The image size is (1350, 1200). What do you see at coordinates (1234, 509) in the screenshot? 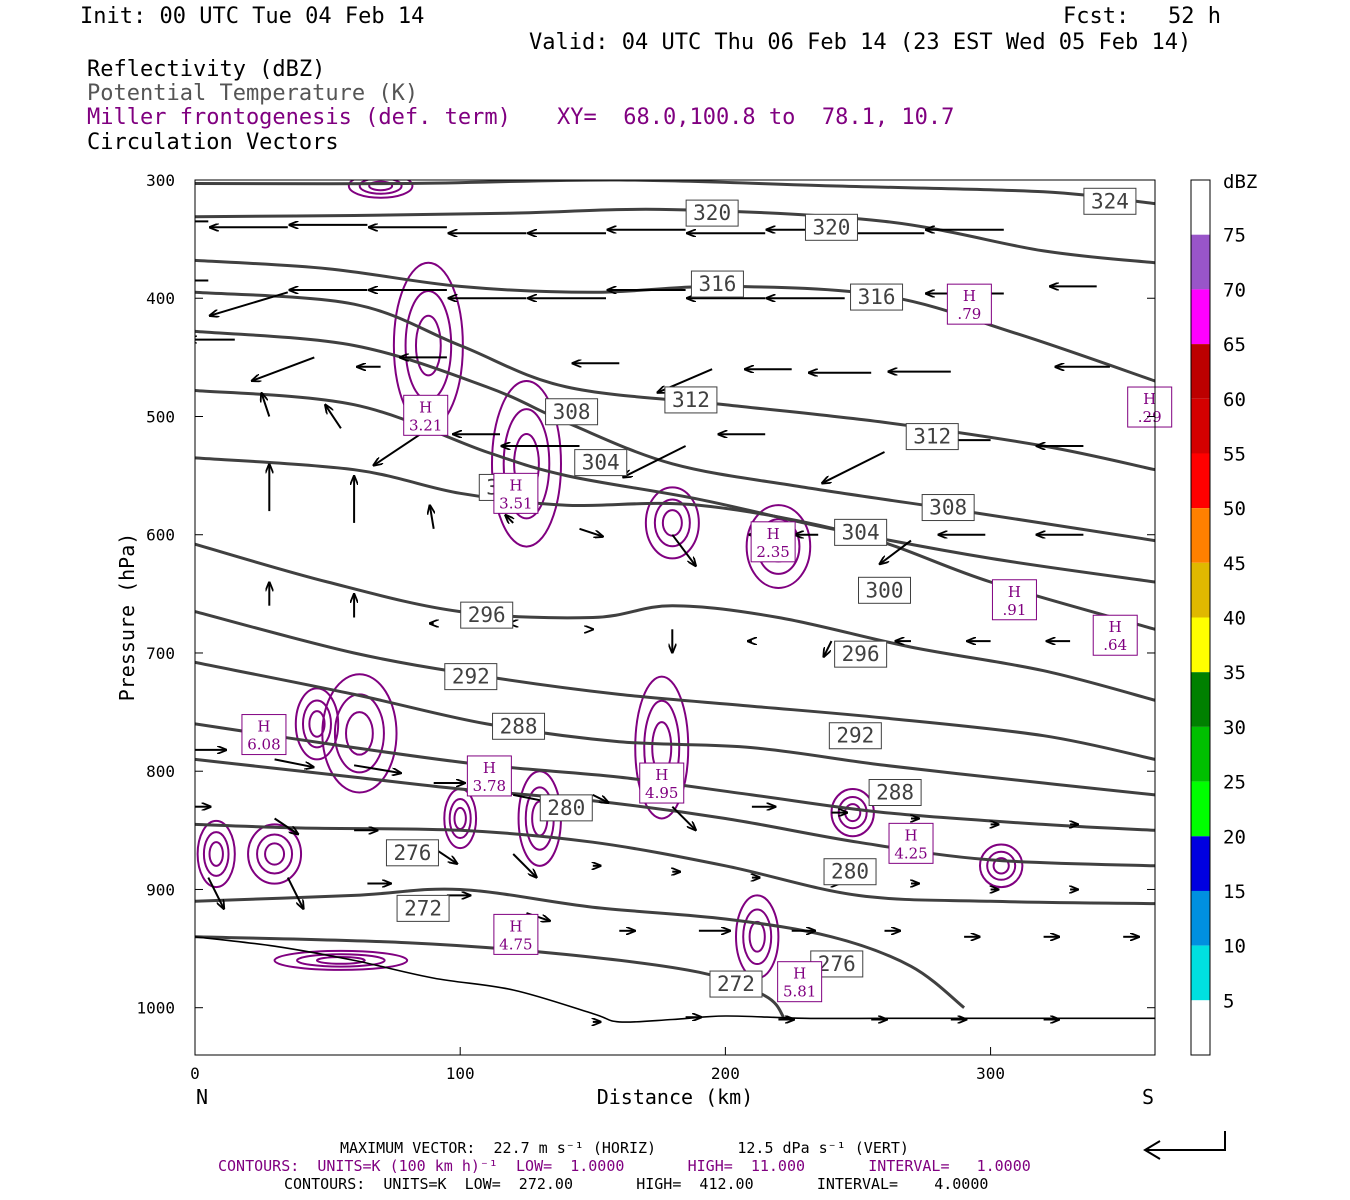
I see `colorbar-level: 50` at bounding box center [1234, 509].